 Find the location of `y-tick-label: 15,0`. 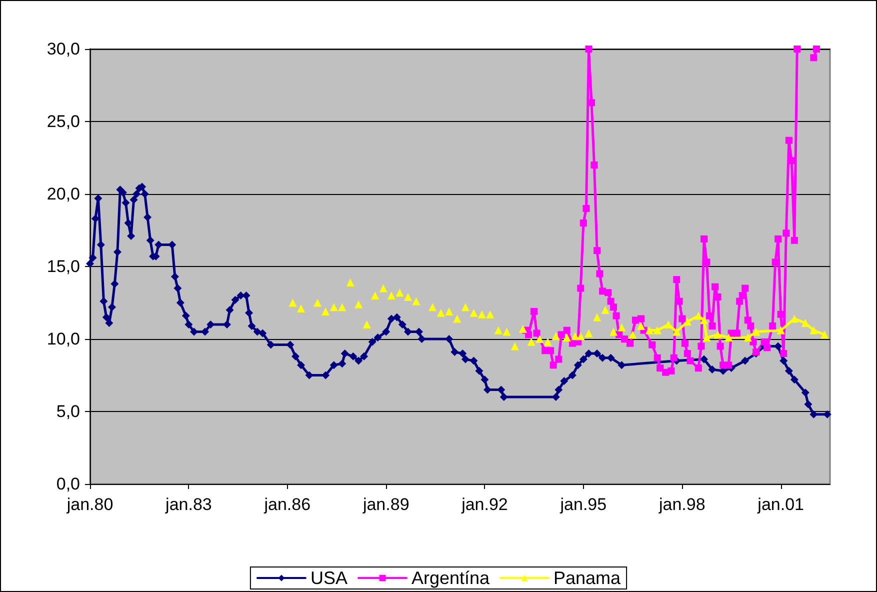

y-tick-label: 15,0 is located at coordinates (63, 266).